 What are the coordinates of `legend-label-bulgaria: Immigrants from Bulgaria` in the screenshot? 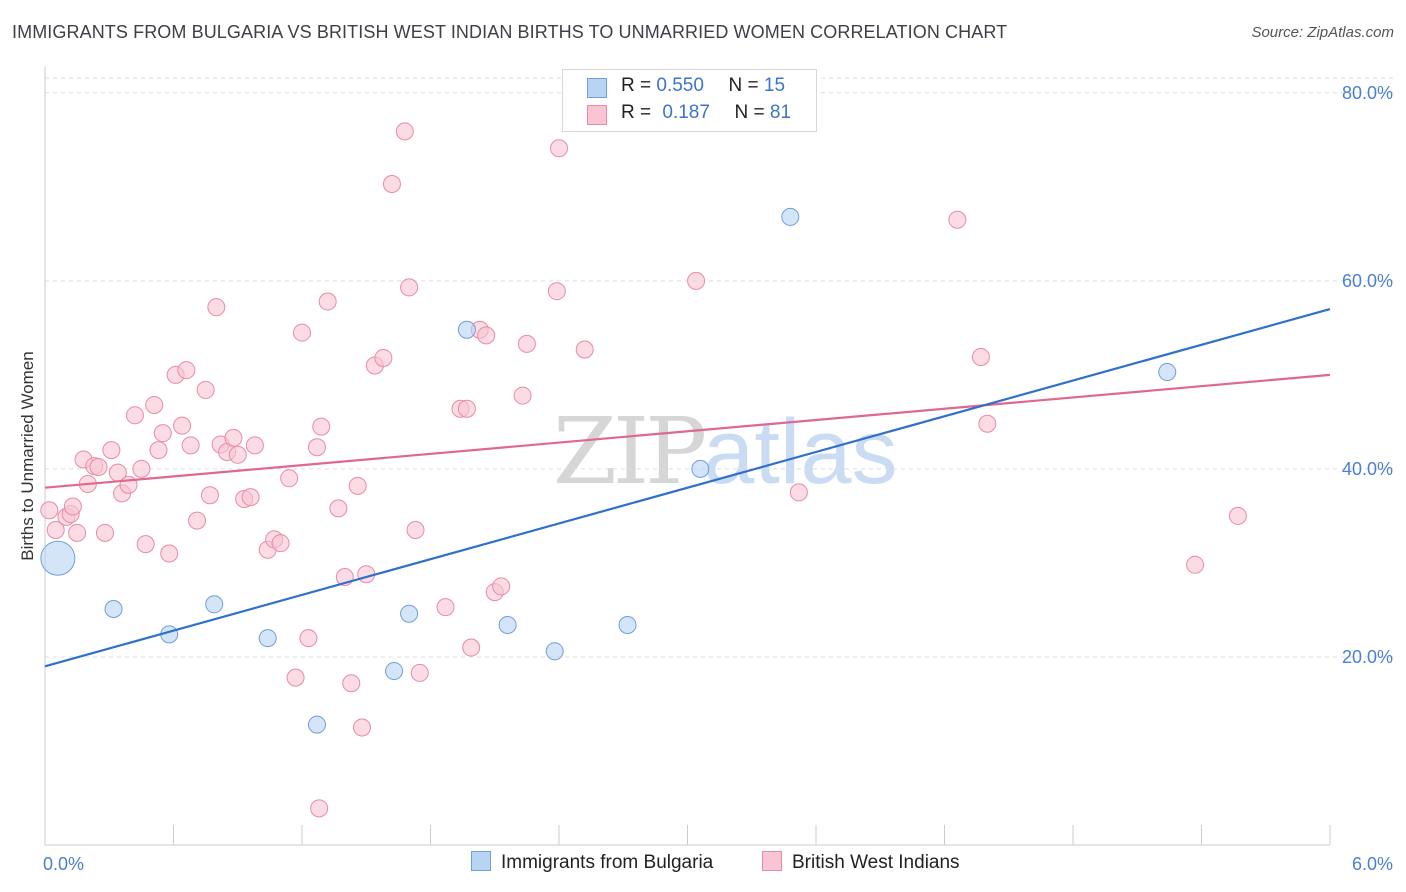 It's located at (607, 862).